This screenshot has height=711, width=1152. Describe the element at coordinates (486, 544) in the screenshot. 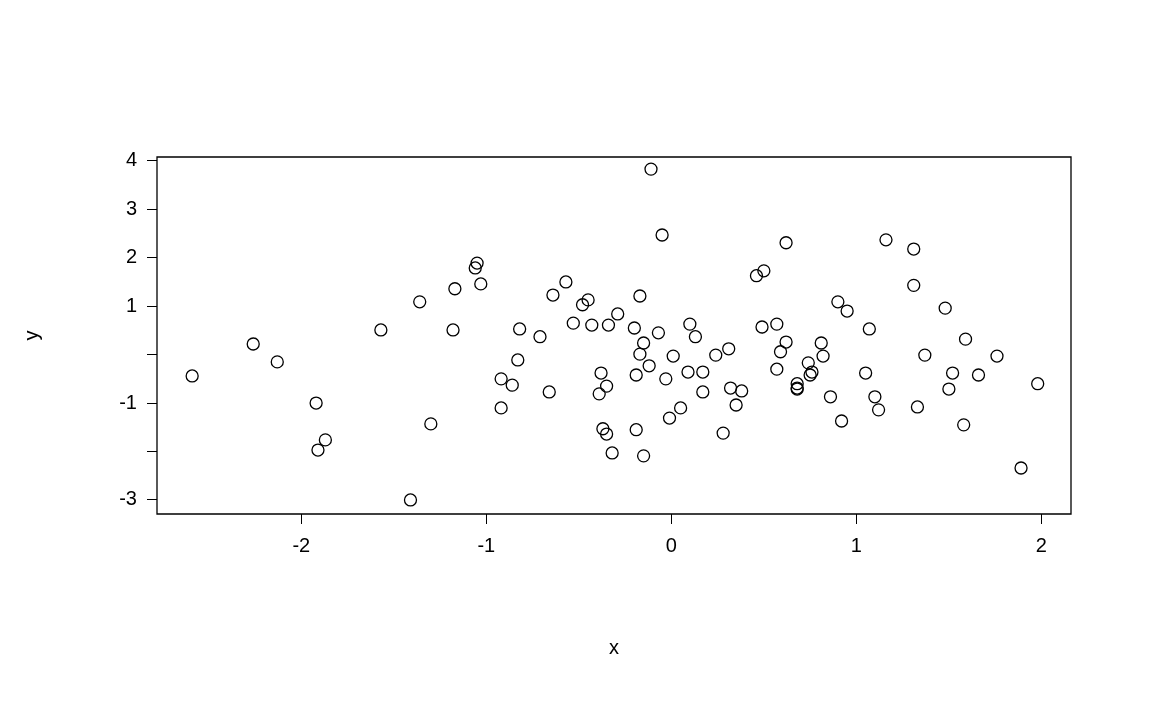

I see `x-tick-label: -1` at that location.